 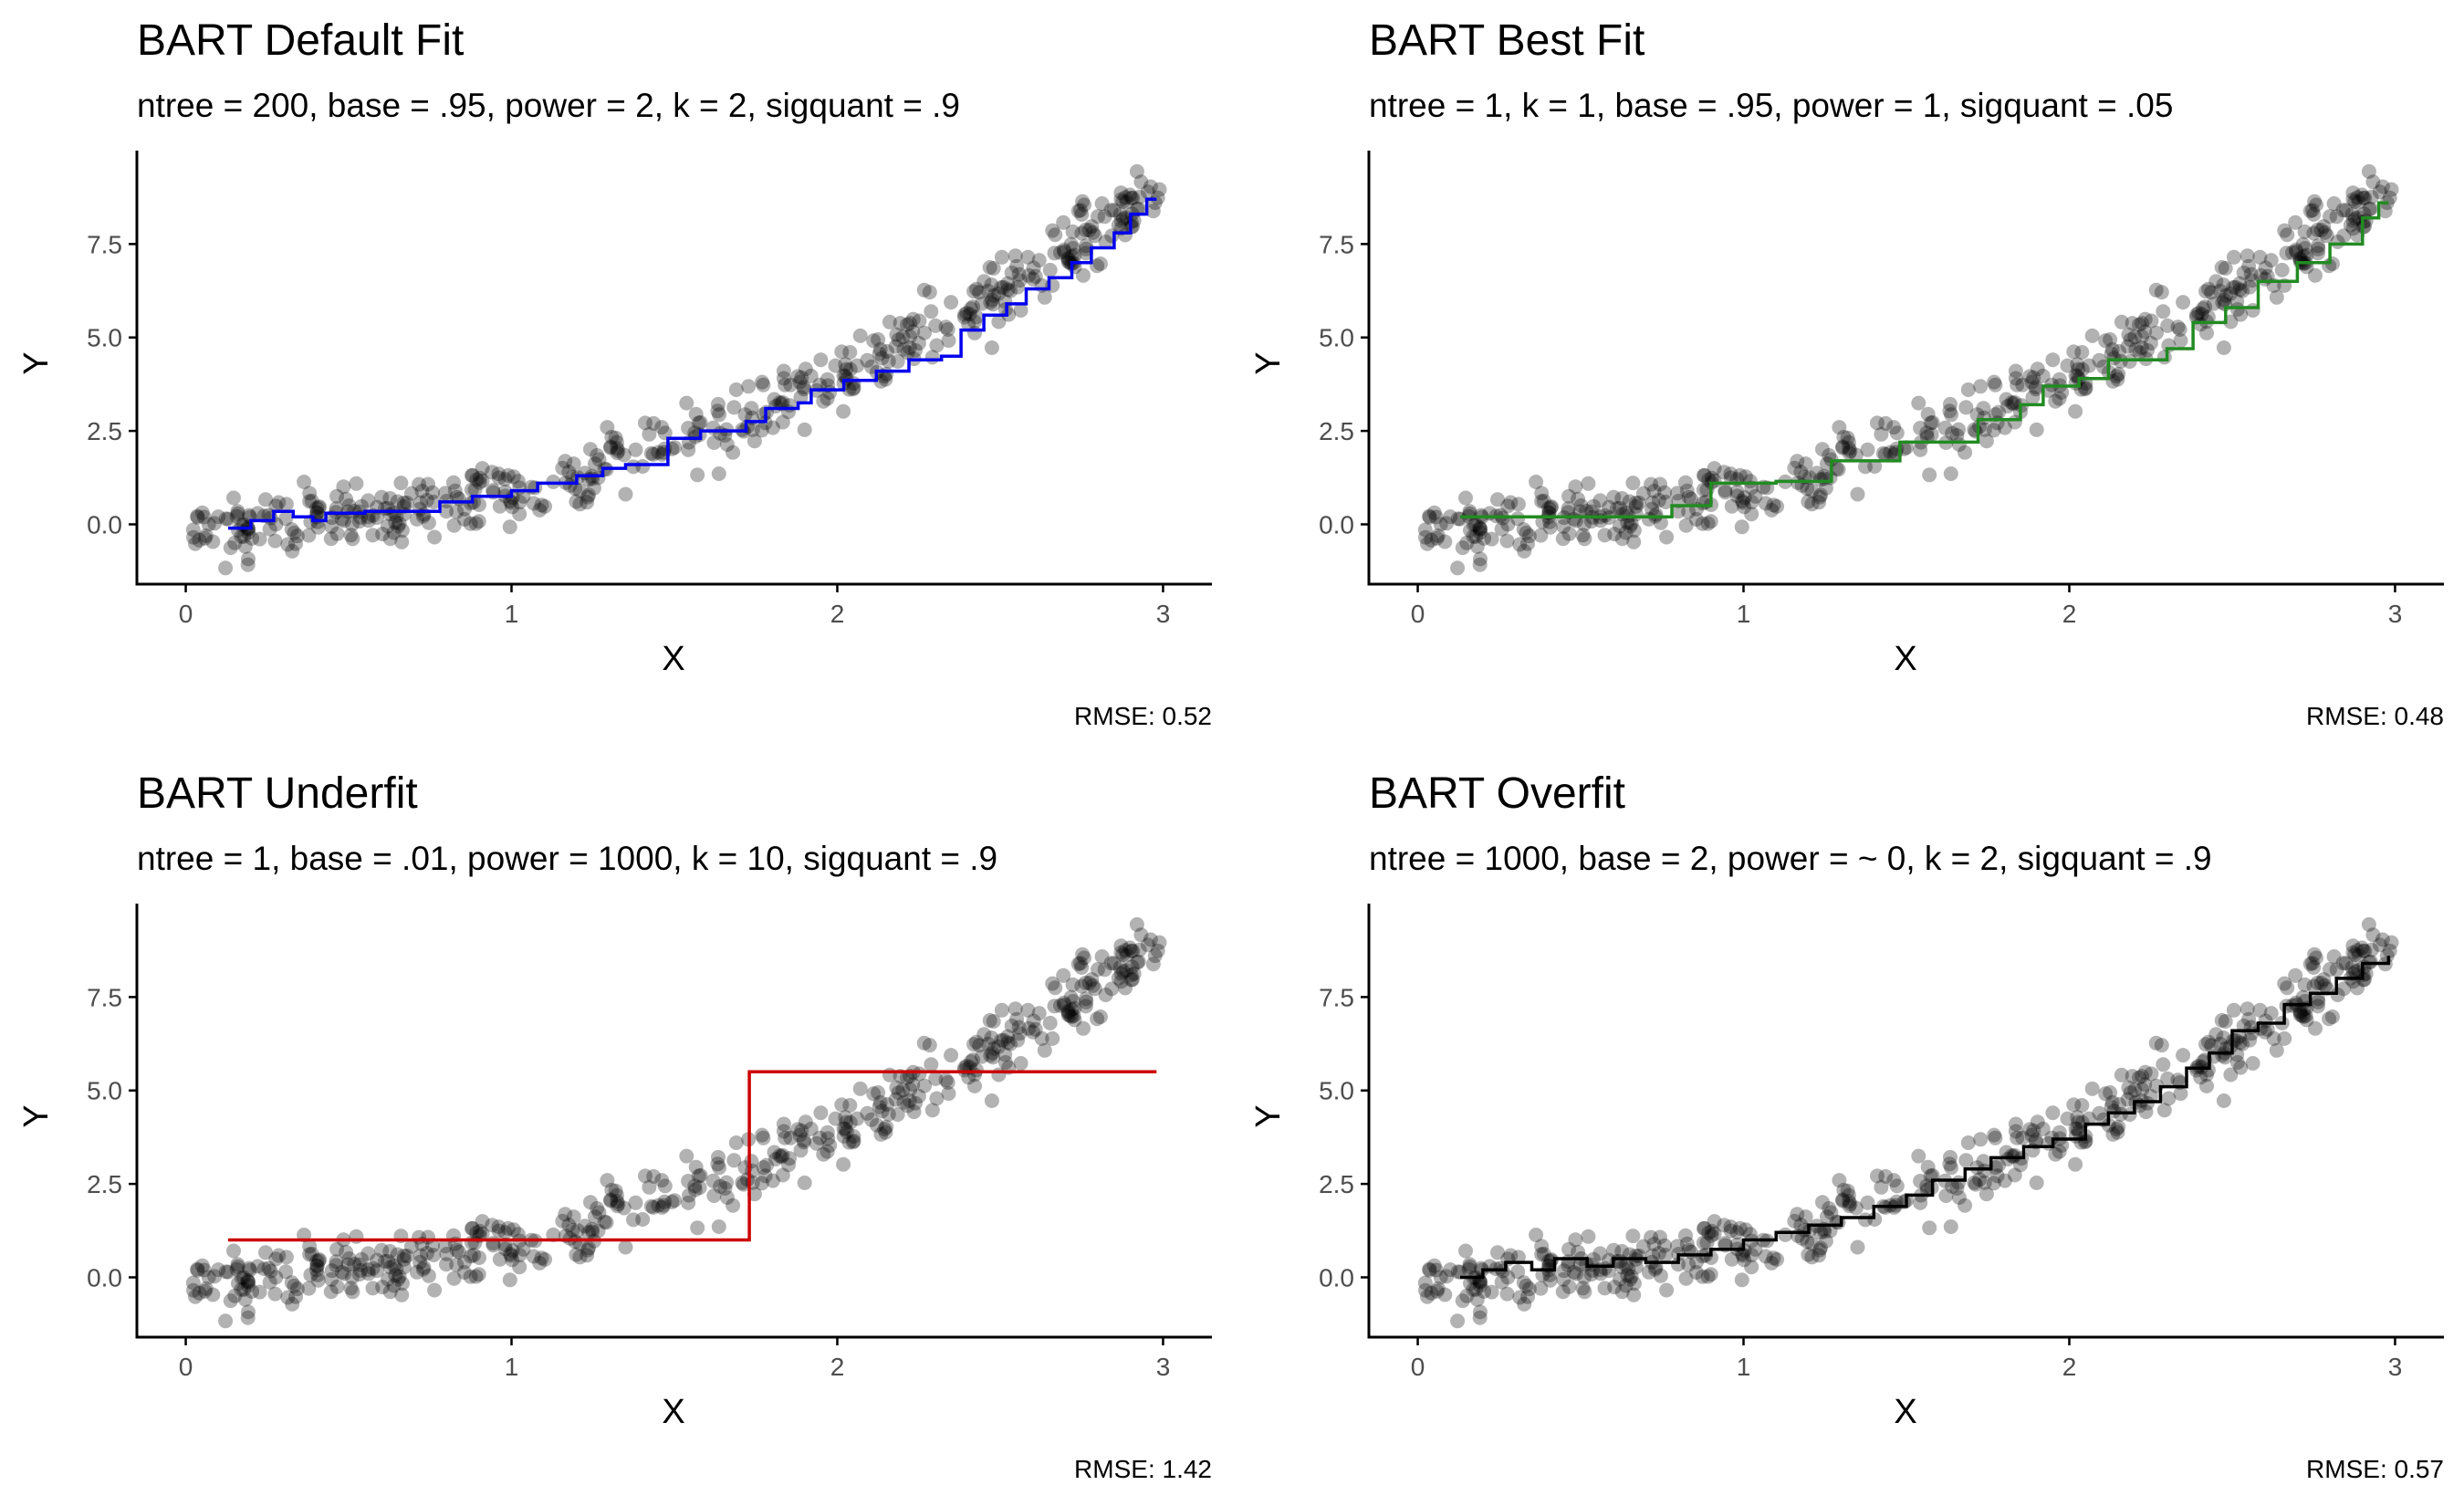 I want to click on x-tick-label: 2, so click(x=2069, y=614).